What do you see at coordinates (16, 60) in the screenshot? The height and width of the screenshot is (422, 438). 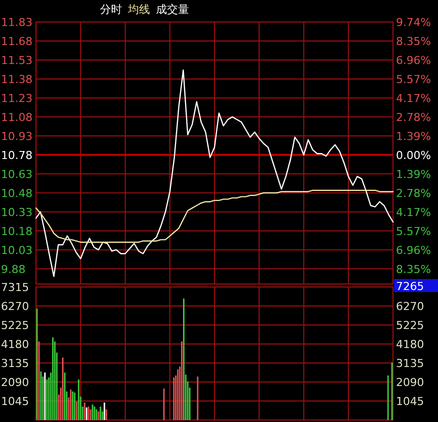 I see `y-tick-label: 11.53` at bounding box center [16, 60].